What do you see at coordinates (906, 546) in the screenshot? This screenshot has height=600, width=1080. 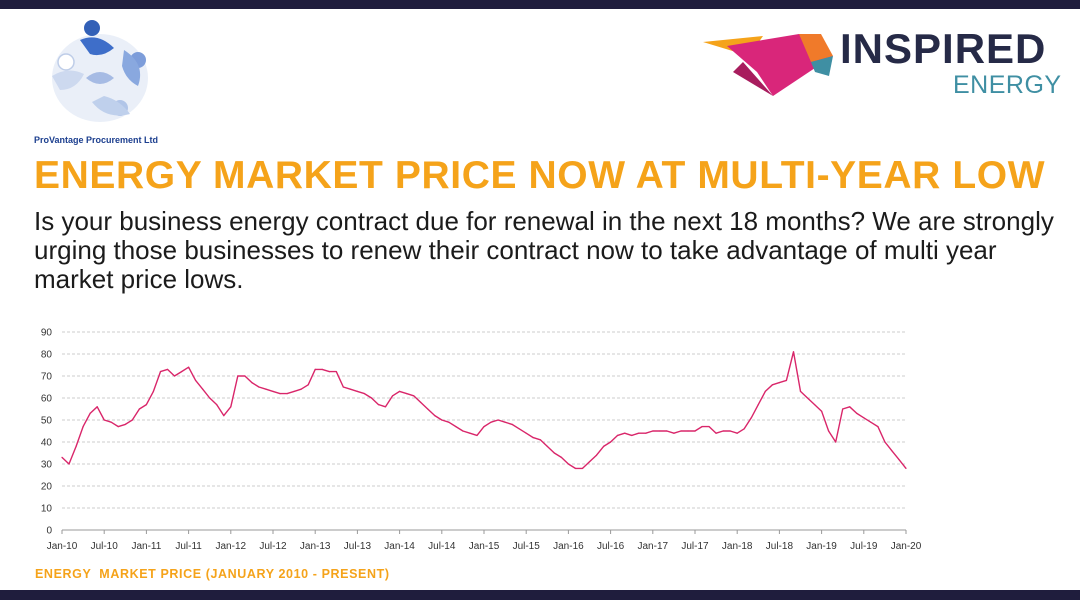 I see `x-tick-label: Jan-20` at bounding box center [906, 546].